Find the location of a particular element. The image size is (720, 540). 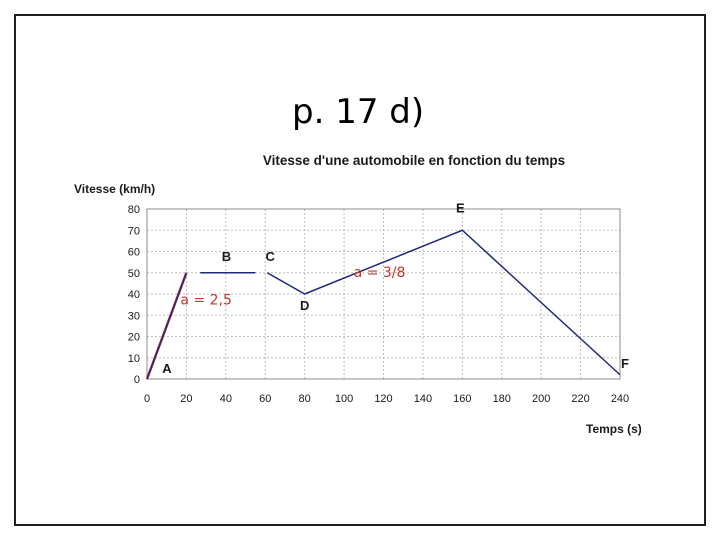

y-axis-label: Vitesse (km/h) is located at coordinates (114, 189).